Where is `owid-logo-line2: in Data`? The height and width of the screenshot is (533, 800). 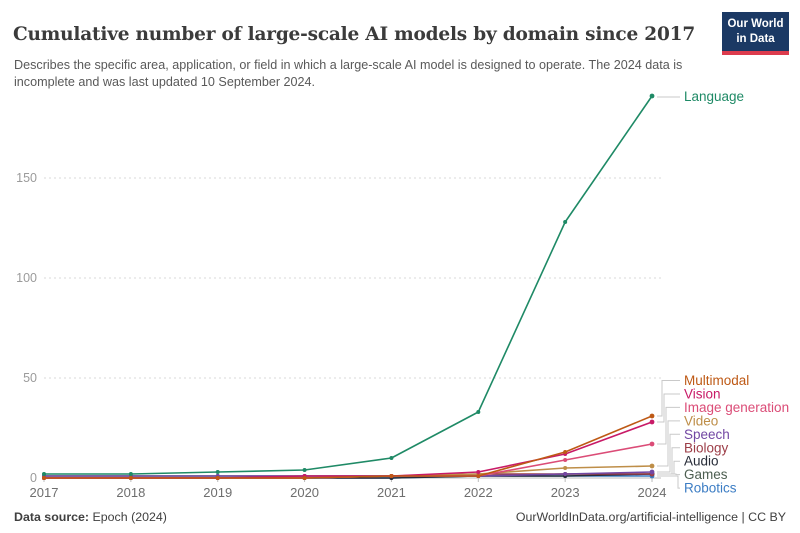
owid-logo-line2: in Data is located at coordinates (755, 38).